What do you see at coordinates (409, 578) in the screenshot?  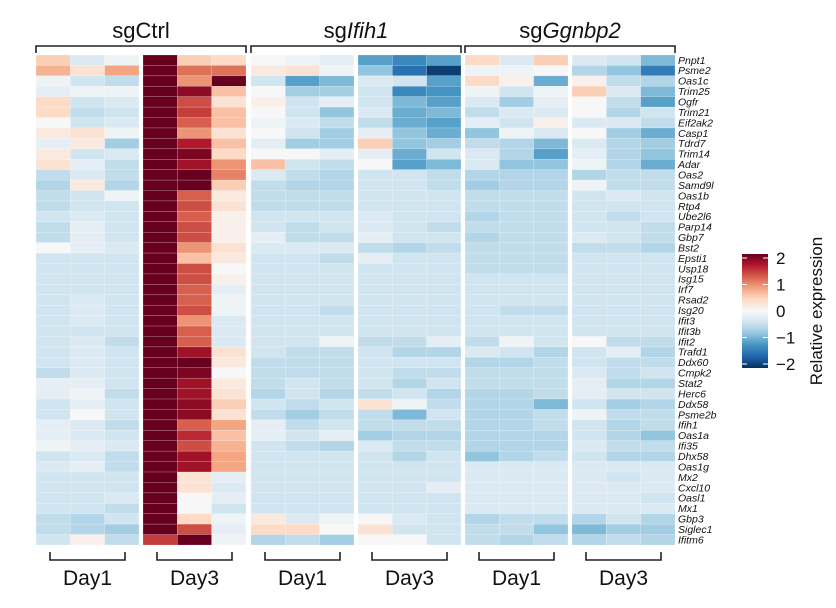 I see `day-label: Day3` at bounding box center [409, 578].